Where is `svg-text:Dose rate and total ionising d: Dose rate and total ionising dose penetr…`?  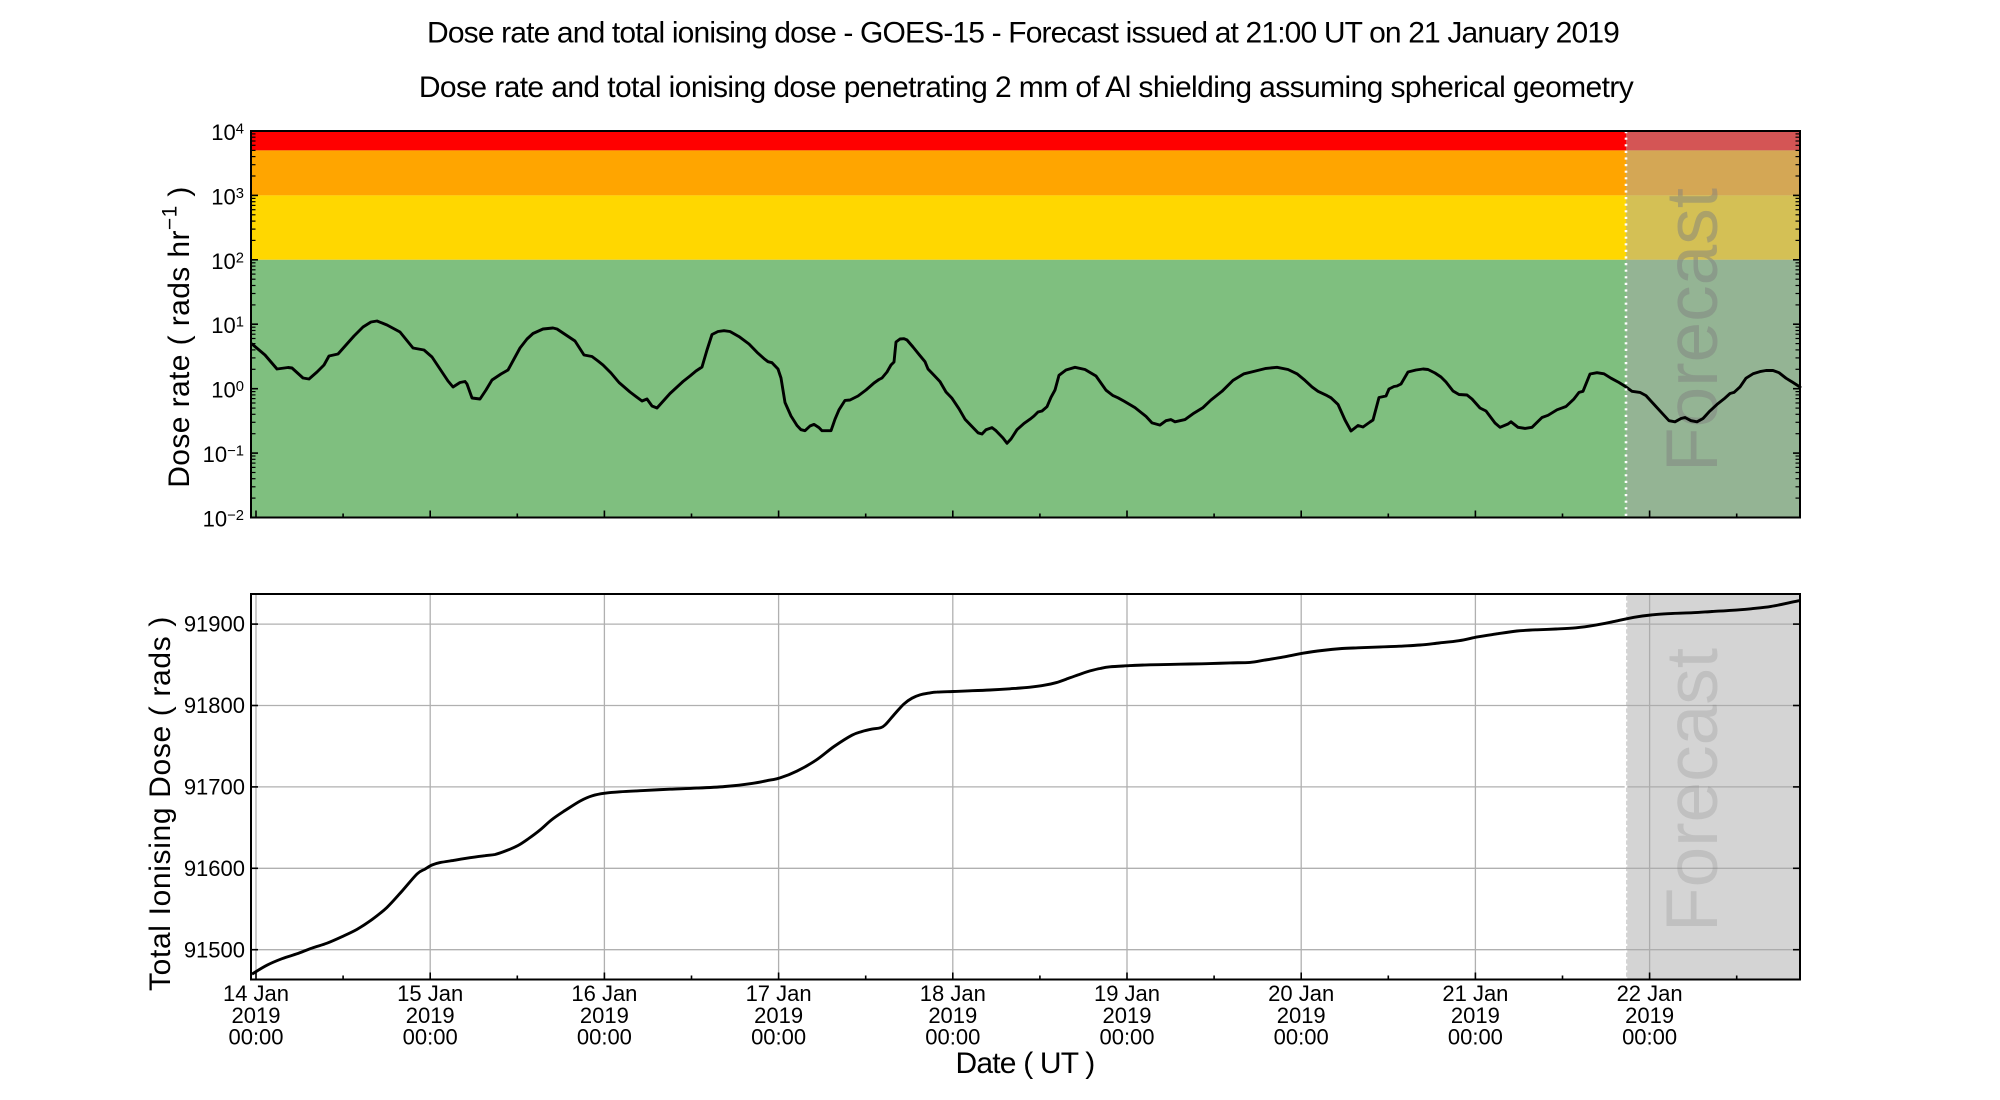 svg-text:Dose rate and total ionising d: Dose rate and total ionising dose penetr… is located at coordinates (1026, 87).